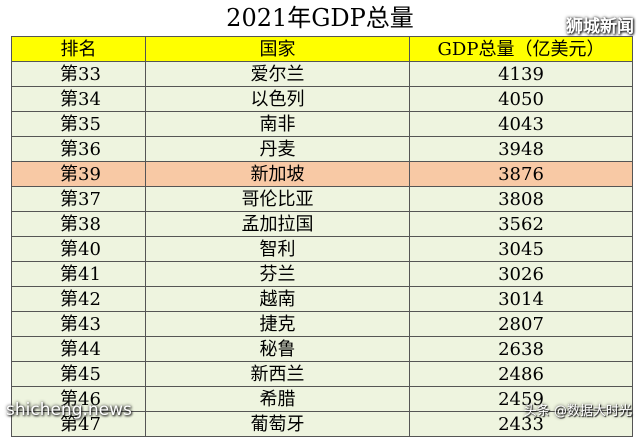  I want to click on gdp-cell: 4043, so click(521, 124).